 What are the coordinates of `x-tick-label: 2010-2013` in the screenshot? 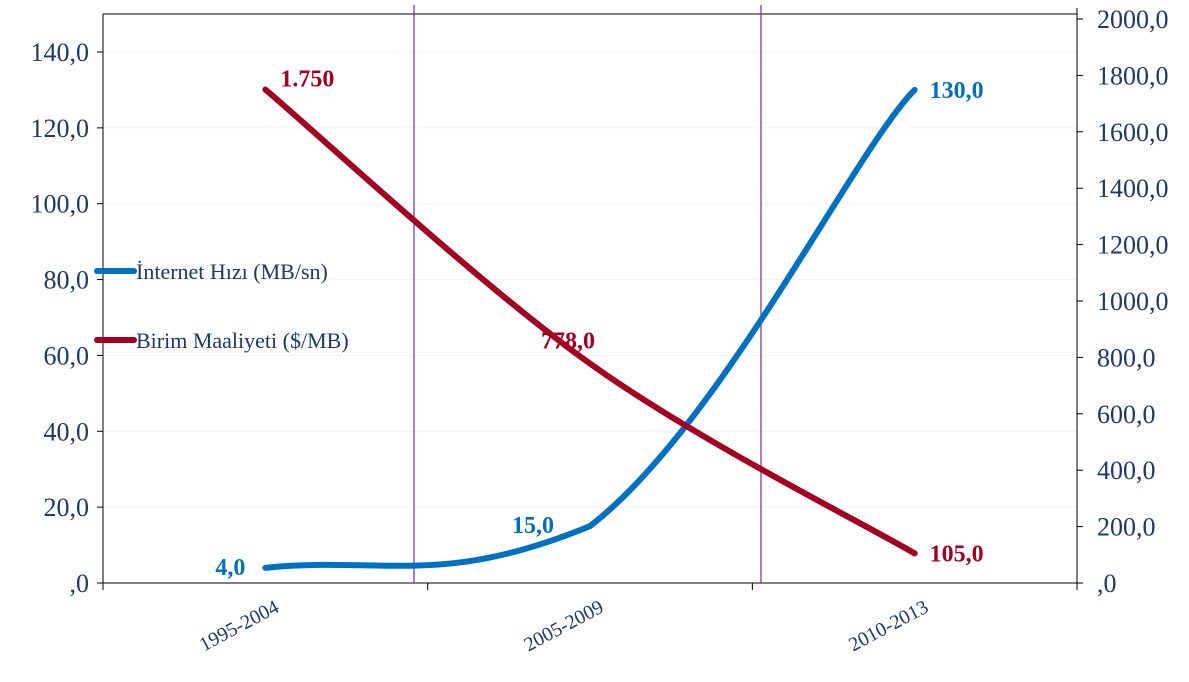 It's located at (888, 626).